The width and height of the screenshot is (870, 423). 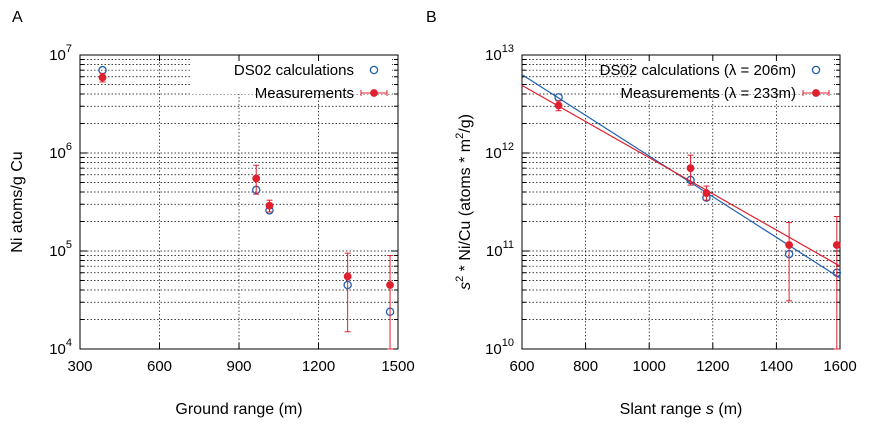 I want to click on panel-label: B, so click(x=431, y=17).